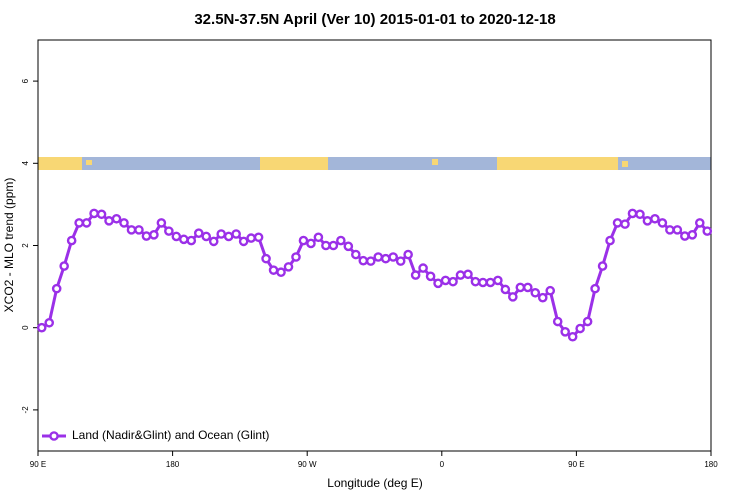 This screenshot has height=500, width=750. What do you see at coordinates (25, 80) in the screenshot?
I see `y-tick-label: 6` at bounding box center [25, 80].